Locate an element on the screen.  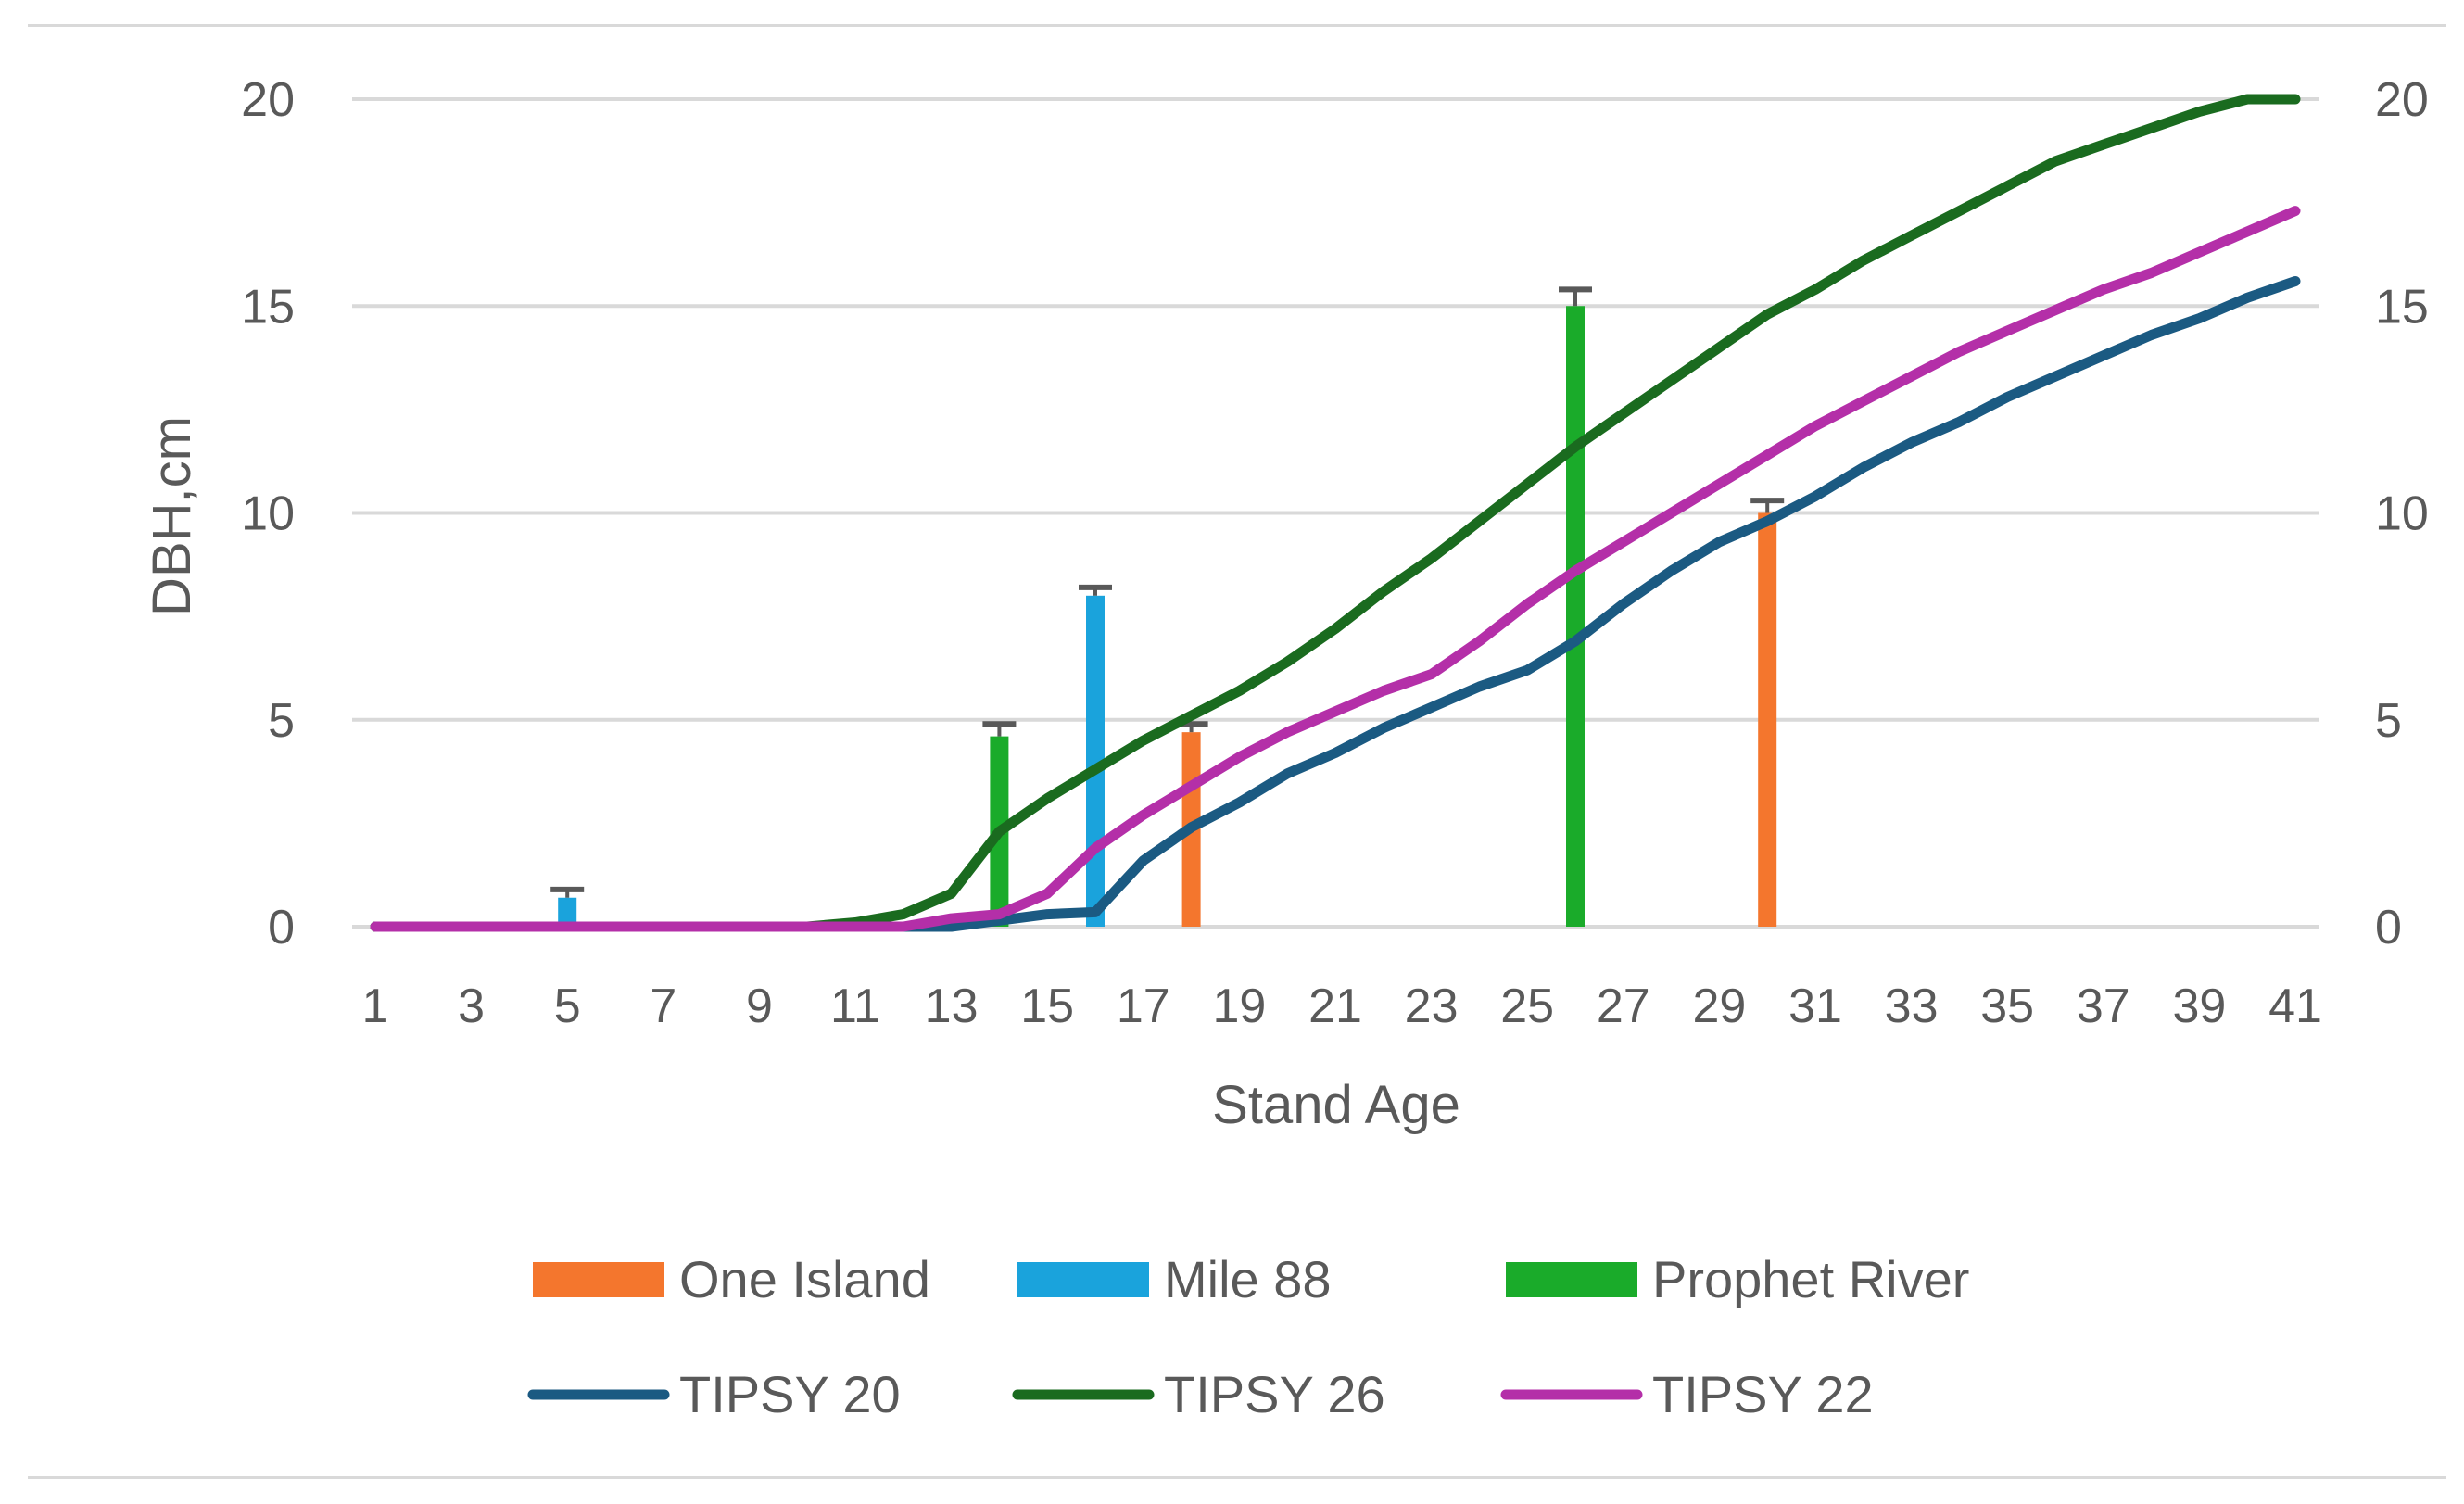
secondary-y-tick-label: 0 is located at coordinates (2389, 927).